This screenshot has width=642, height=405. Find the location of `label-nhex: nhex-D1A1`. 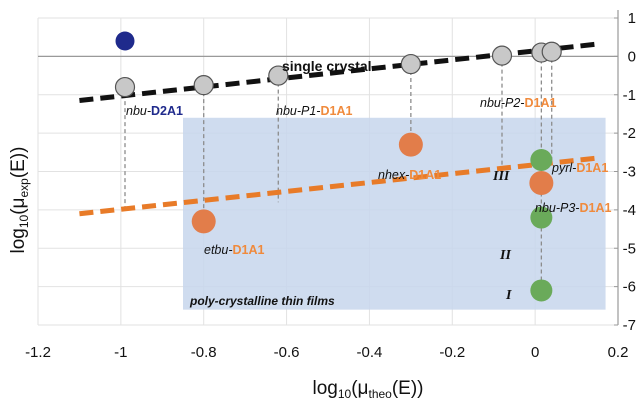

label-nhex: nhex-D1A1 is located at coordinates (409, 175).